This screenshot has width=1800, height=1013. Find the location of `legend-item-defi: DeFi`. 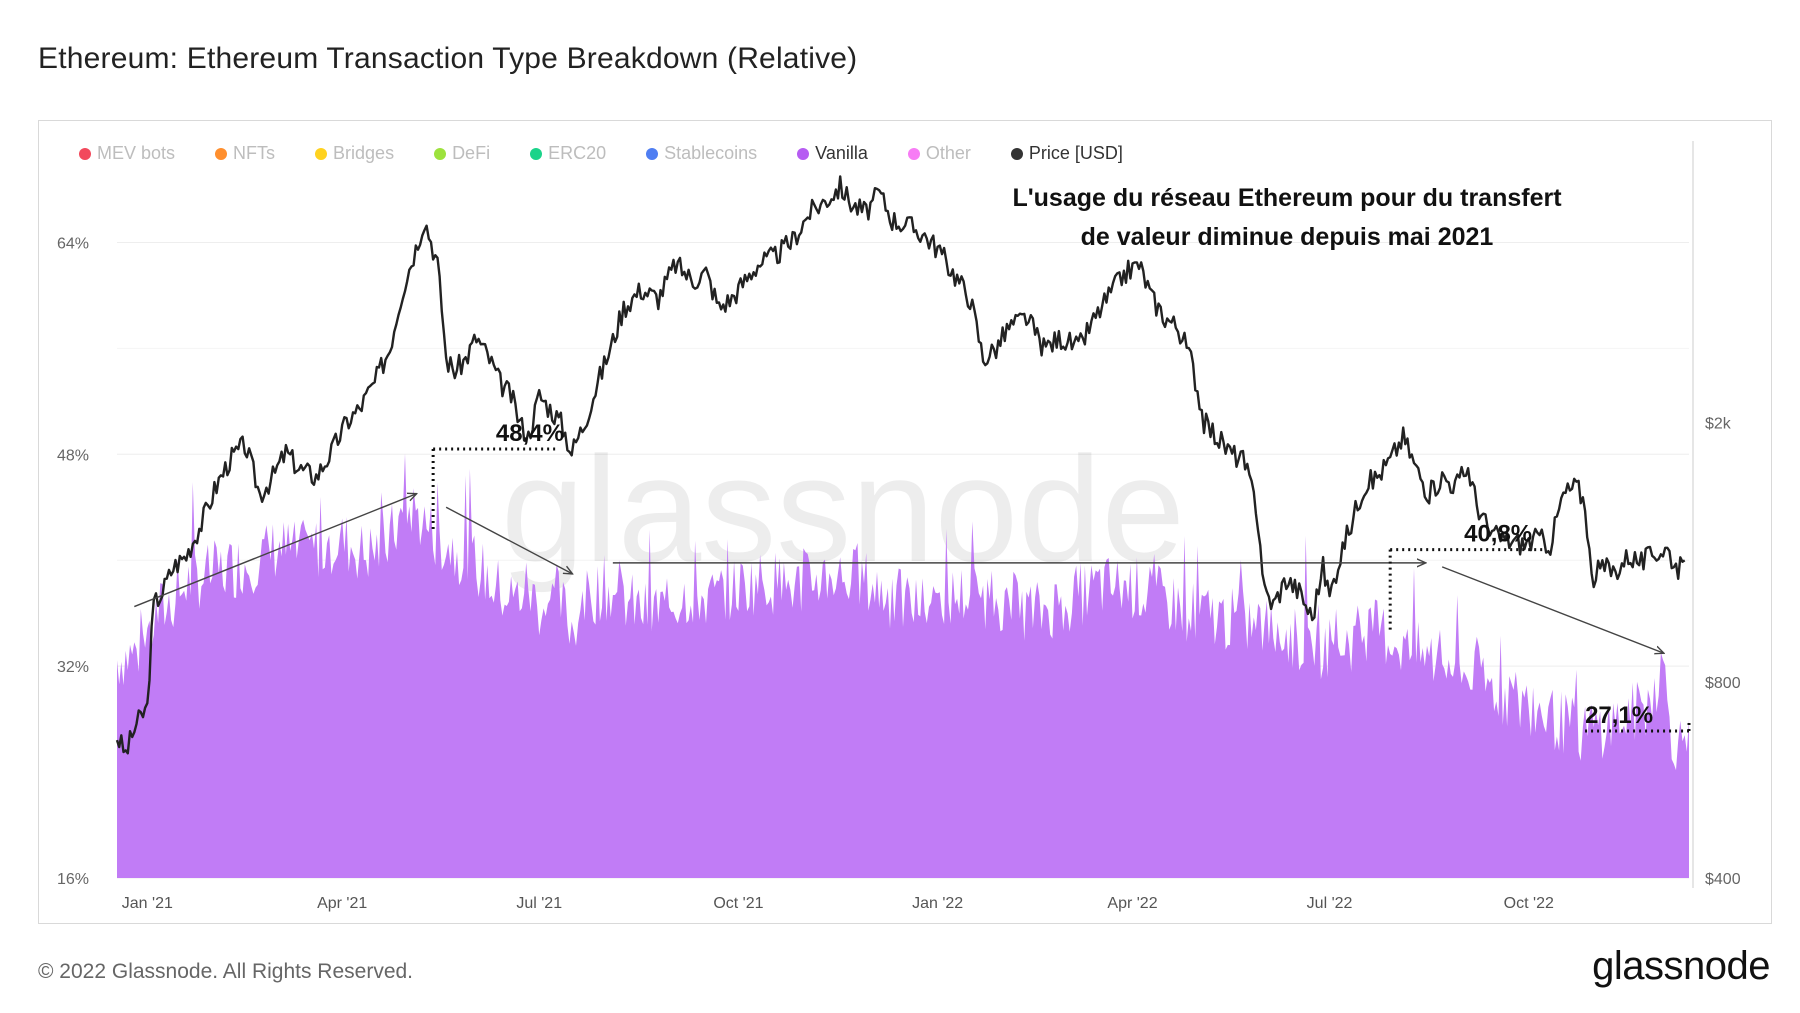

legend-item-defi: DeFi is located at coordinates (462, 153).